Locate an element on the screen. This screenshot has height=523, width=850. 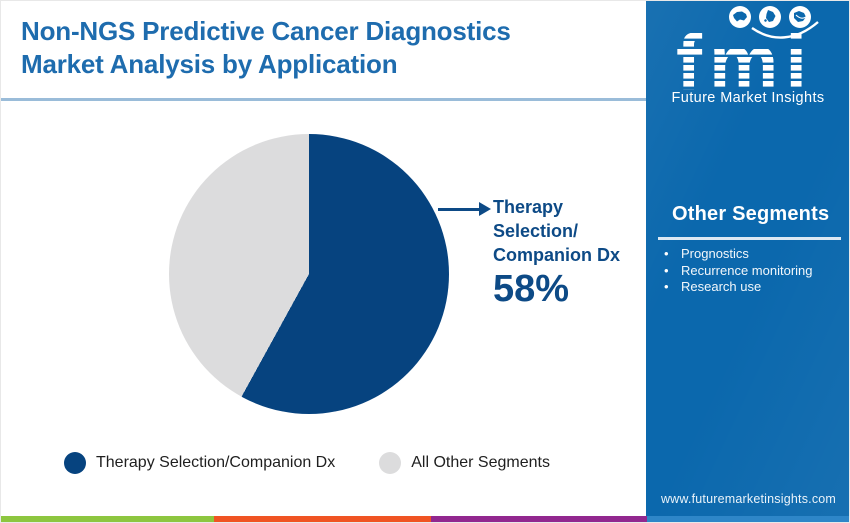
callout-arrow-head-icon is located at coordinates (485, 209).